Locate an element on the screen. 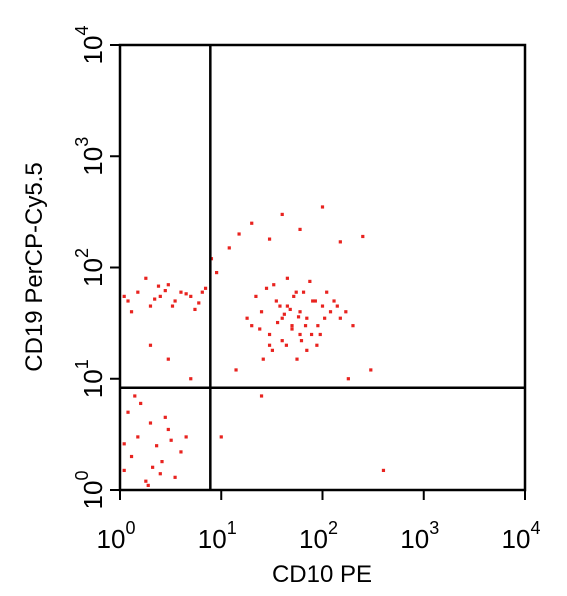 The height and width of the screenshot is (596, 567). tick-exponent: 4 is located at coordinates (535, 528).